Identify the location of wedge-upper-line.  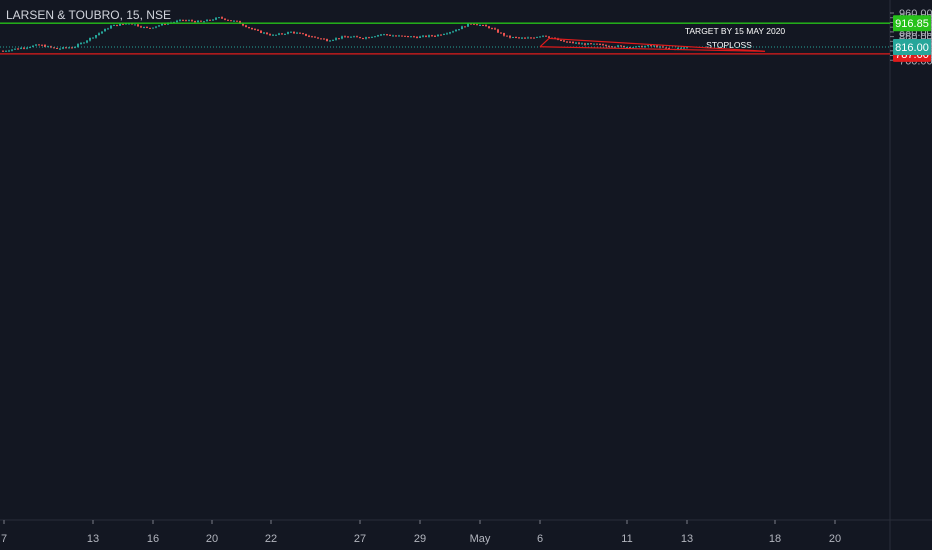
(657, 44).